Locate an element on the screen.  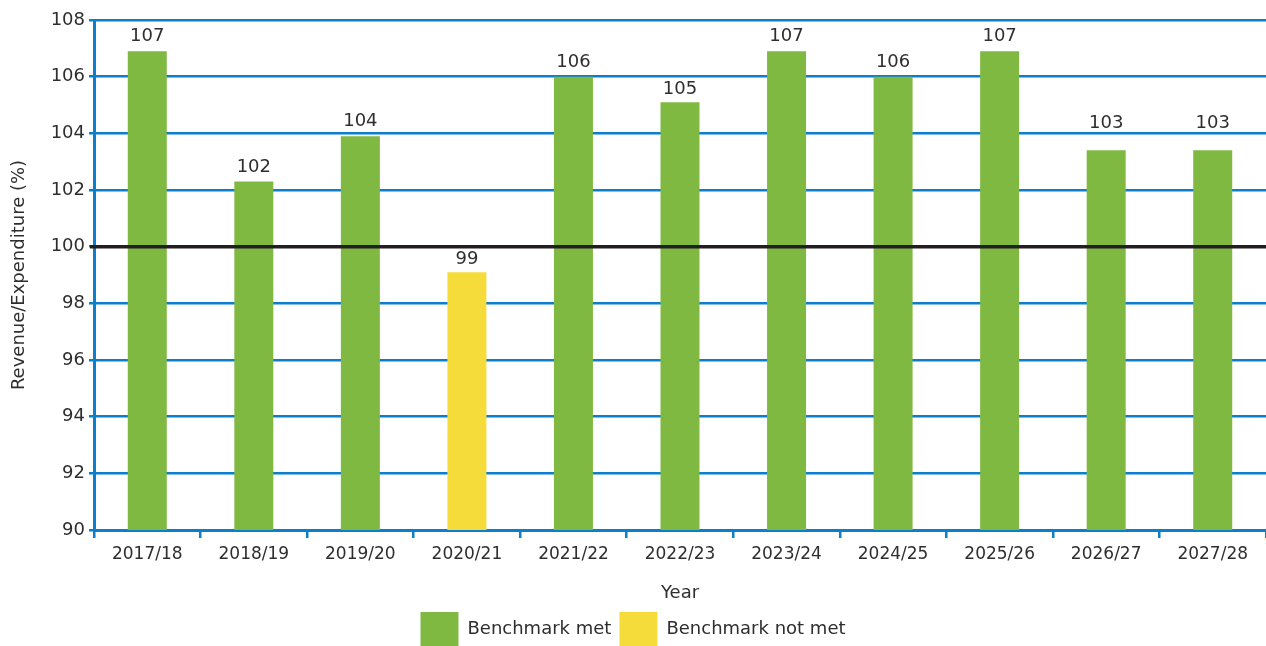
x-tick-label: 2027/28 is located at coordinates (1213, 552).